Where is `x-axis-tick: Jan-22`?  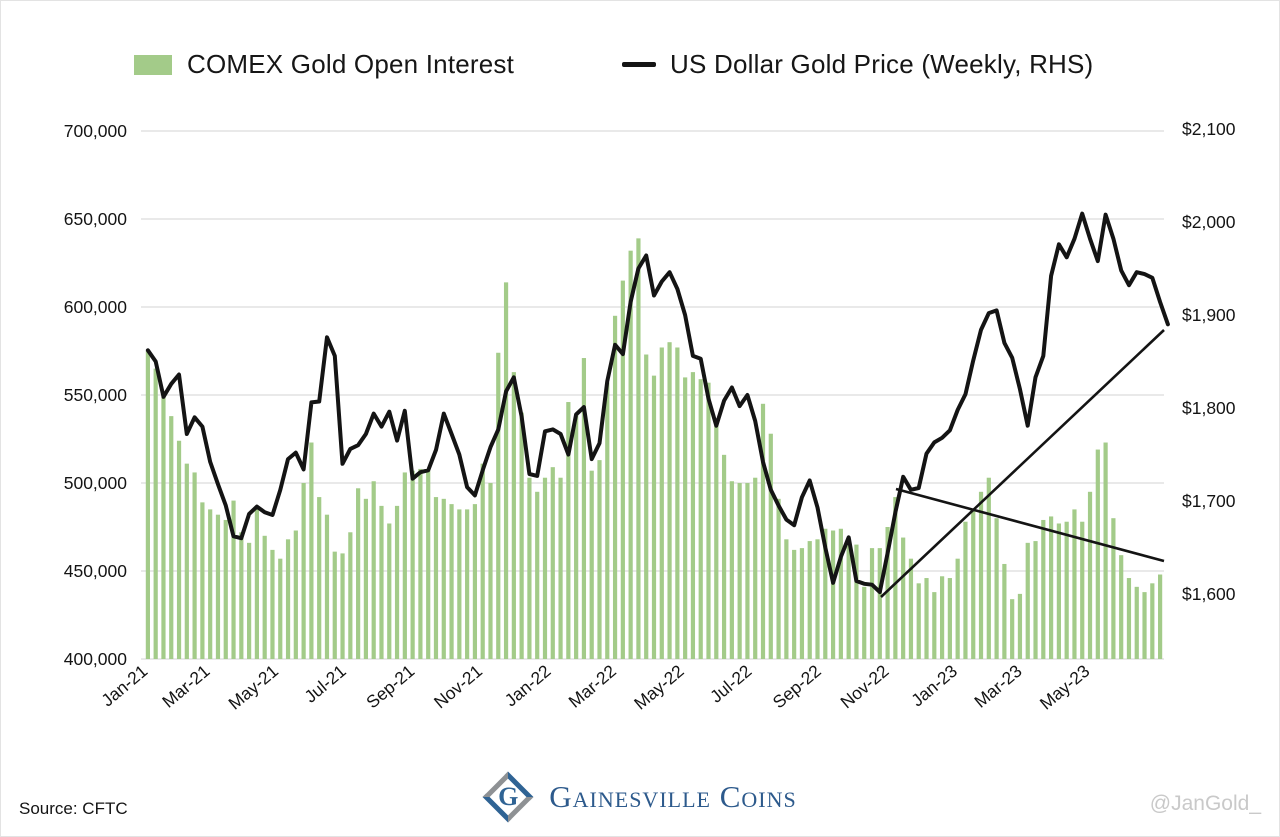
x-axis-tick: Jan-22 is located at coordinates (528, 686).